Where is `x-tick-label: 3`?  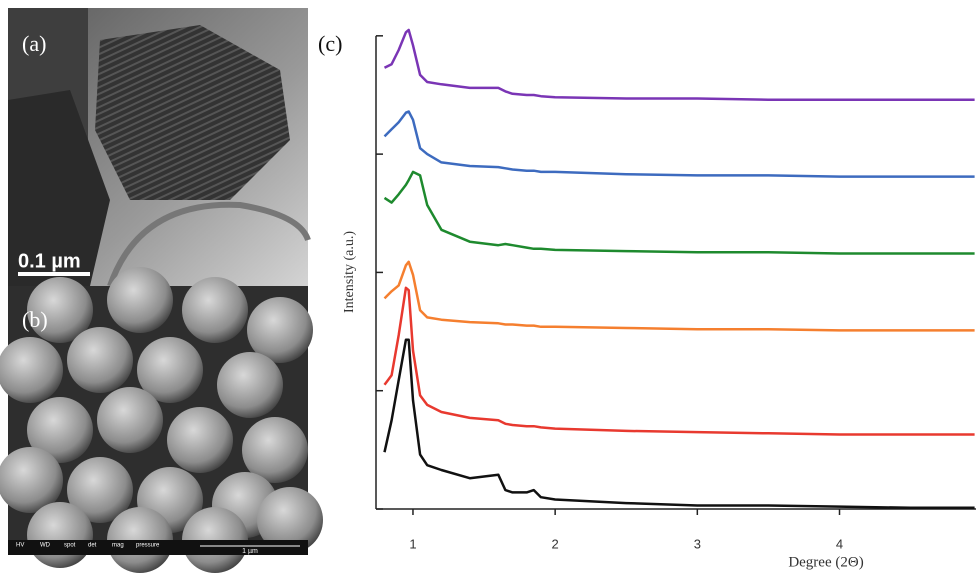
x-tick-label: 3 is located at coordinates (697, 543).